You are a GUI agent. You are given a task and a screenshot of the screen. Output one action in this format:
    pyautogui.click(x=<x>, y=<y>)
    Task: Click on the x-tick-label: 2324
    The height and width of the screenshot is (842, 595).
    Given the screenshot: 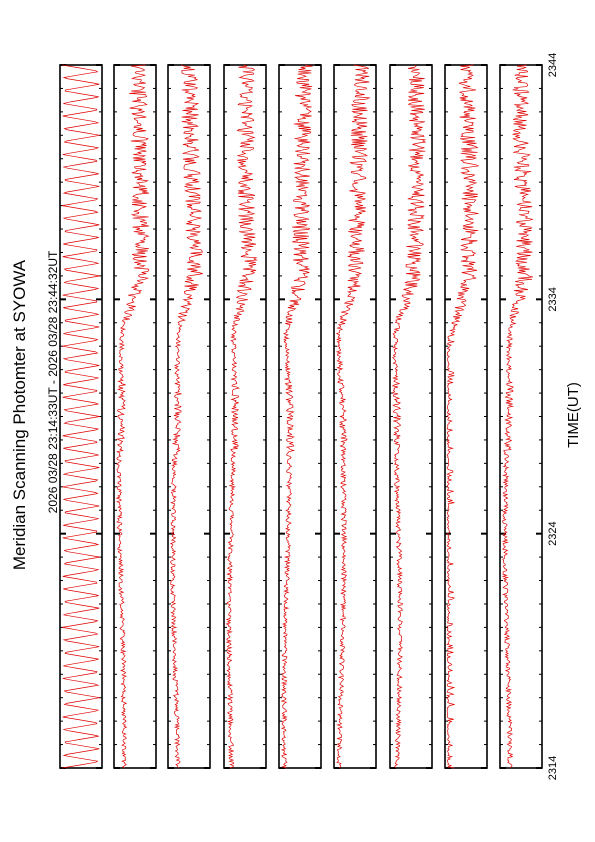 What is the action you would take?
    pyautogui.click(x=553, y=533)
    